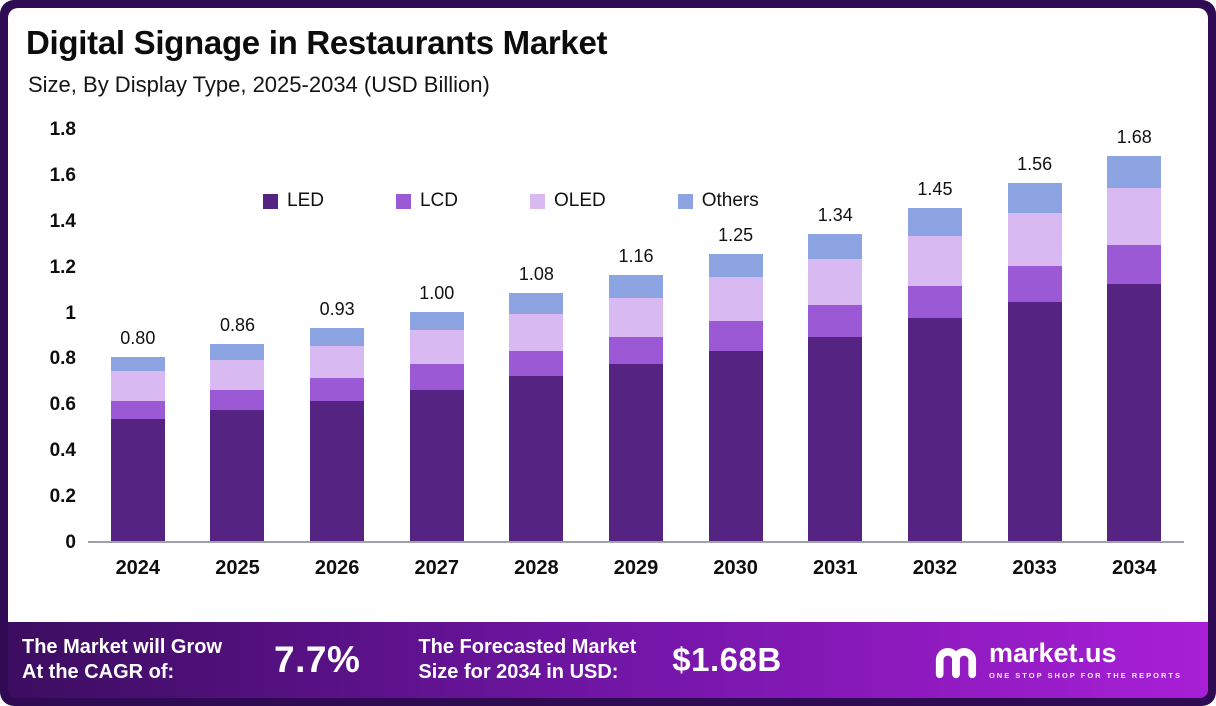 This screenshot has width=1216, height=706. What do you see at coordinates (237, 324) in the screenshot?
I see `bar-total-label: 0.86` at bounding box center [237, 324].